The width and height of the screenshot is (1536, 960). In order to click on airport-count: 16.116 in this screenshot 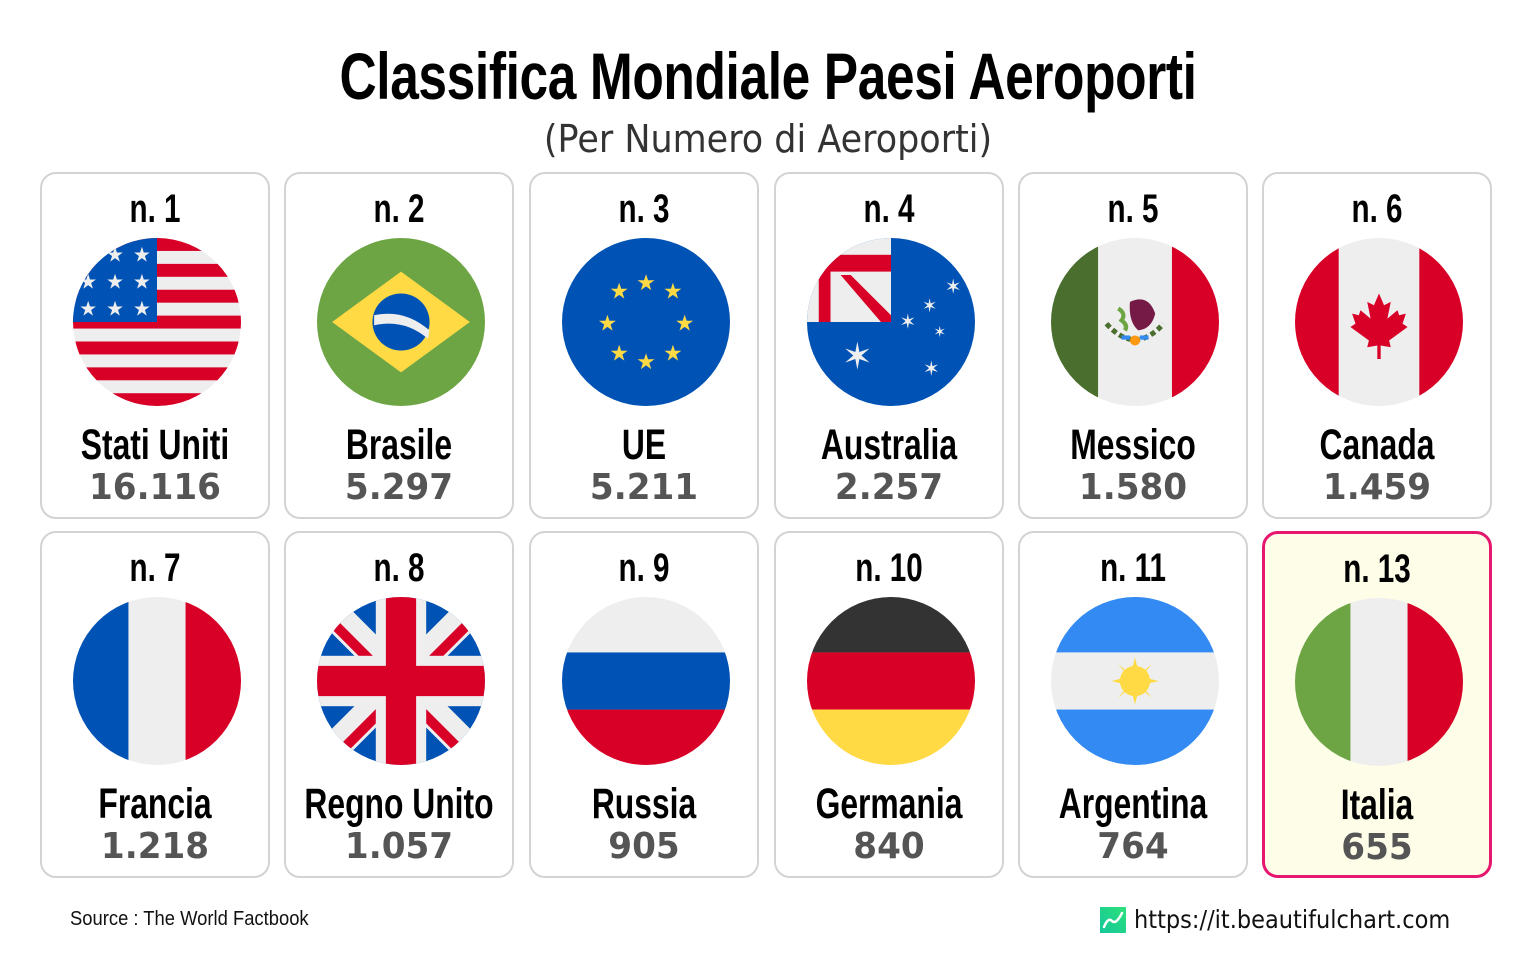, I will do `click(155, 487)`.